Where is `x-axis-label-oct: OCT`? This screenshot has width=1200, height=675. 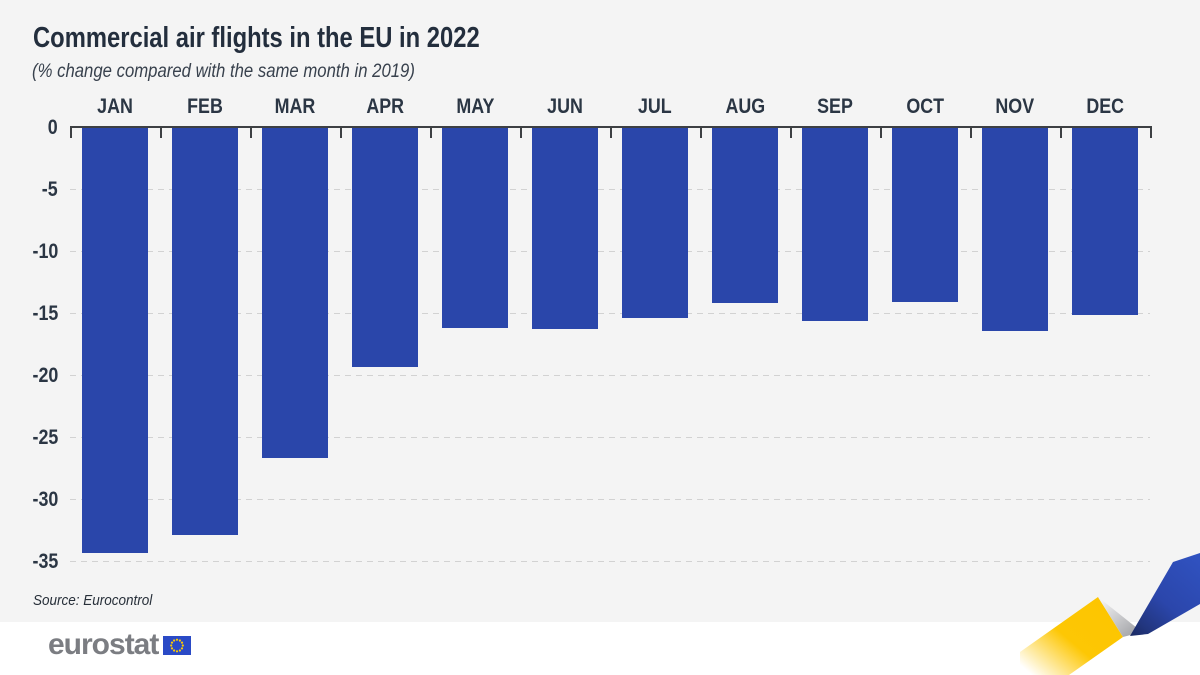 x-axis-label-oct: OCT is located at coordinates (925, 106).